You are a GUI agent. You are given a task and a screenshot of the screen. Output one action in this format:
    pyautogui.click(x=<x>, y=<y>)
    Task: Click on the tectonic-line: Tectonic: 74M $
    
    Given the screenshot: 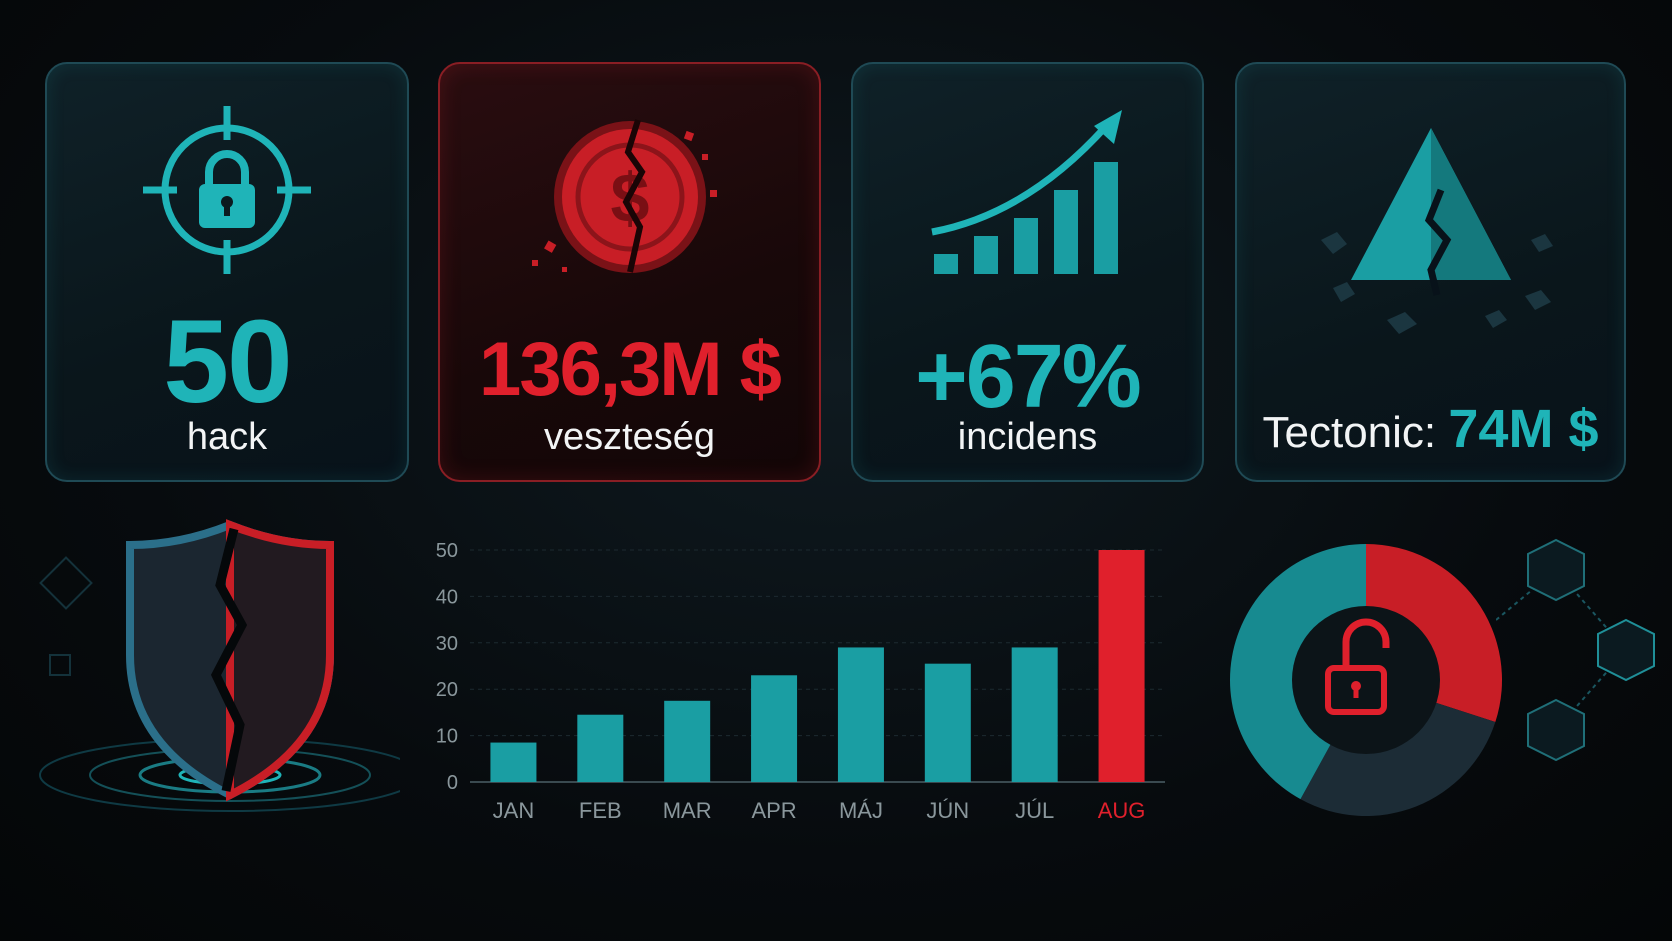 What is the action you would take?
    pyautogui.click(x=1430, y=429)
    